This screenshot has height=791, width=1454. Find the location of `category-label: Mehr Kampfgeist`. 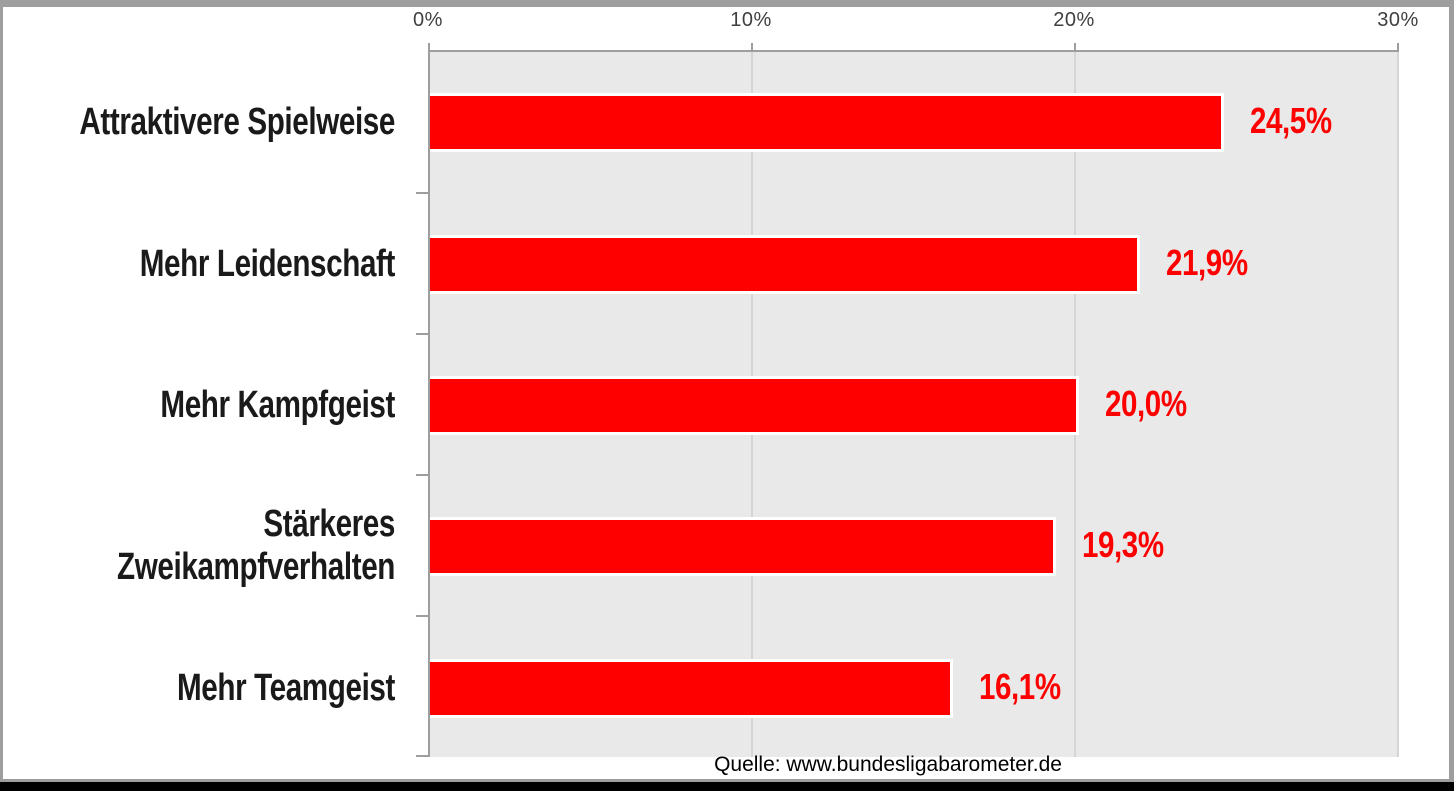

category-label: Mehr Kampfgeist is located at coordinates (277, 404).